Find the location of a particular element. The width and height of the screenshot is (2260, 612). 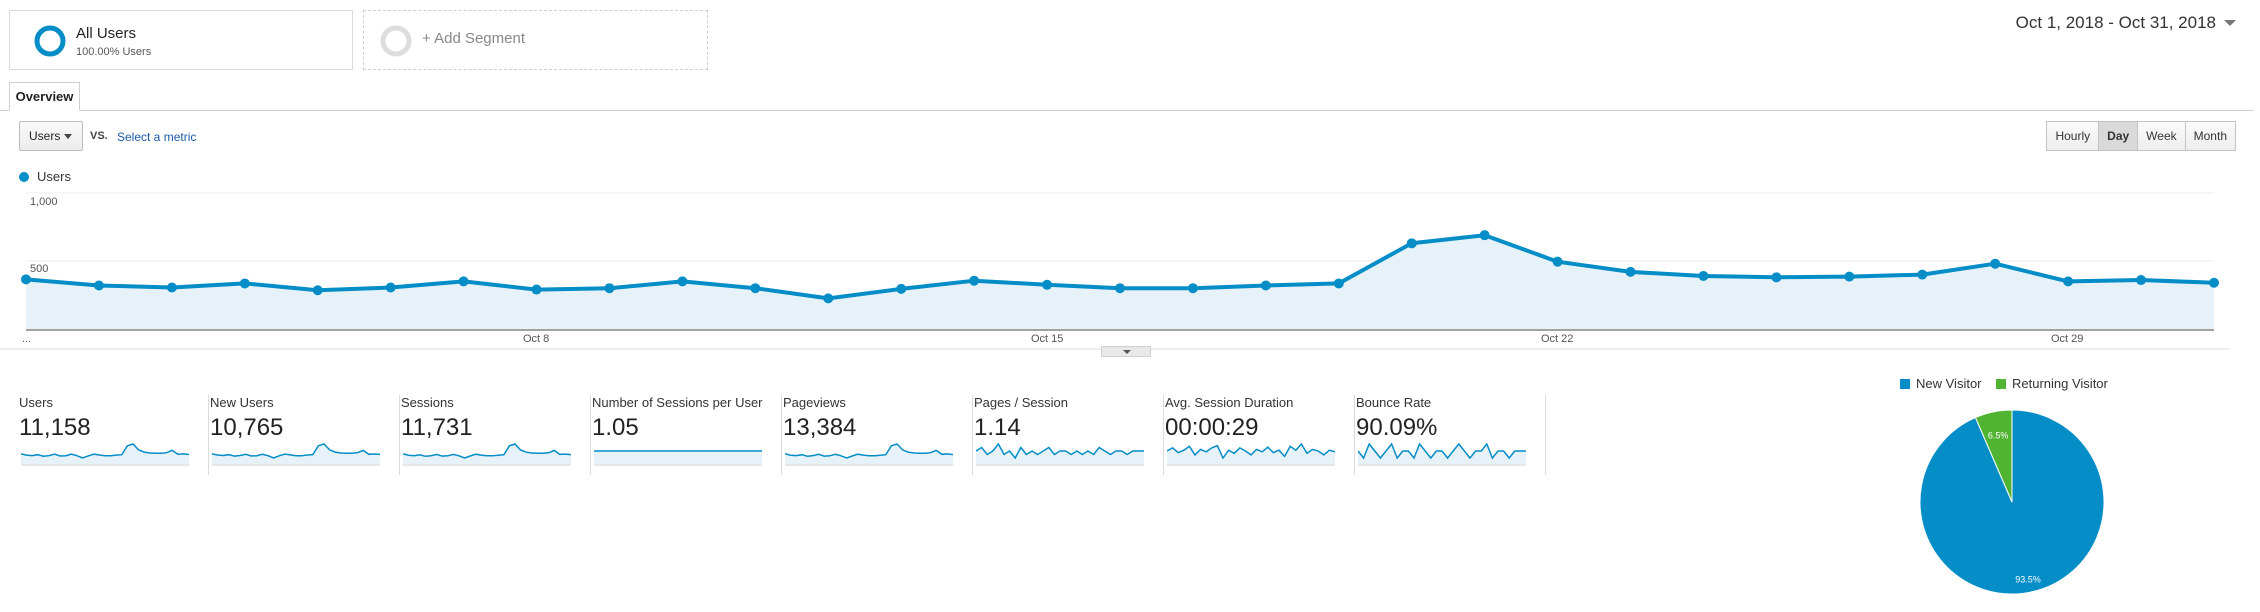

scorecard-value: 1.05 is located at coordinates (615, 427).